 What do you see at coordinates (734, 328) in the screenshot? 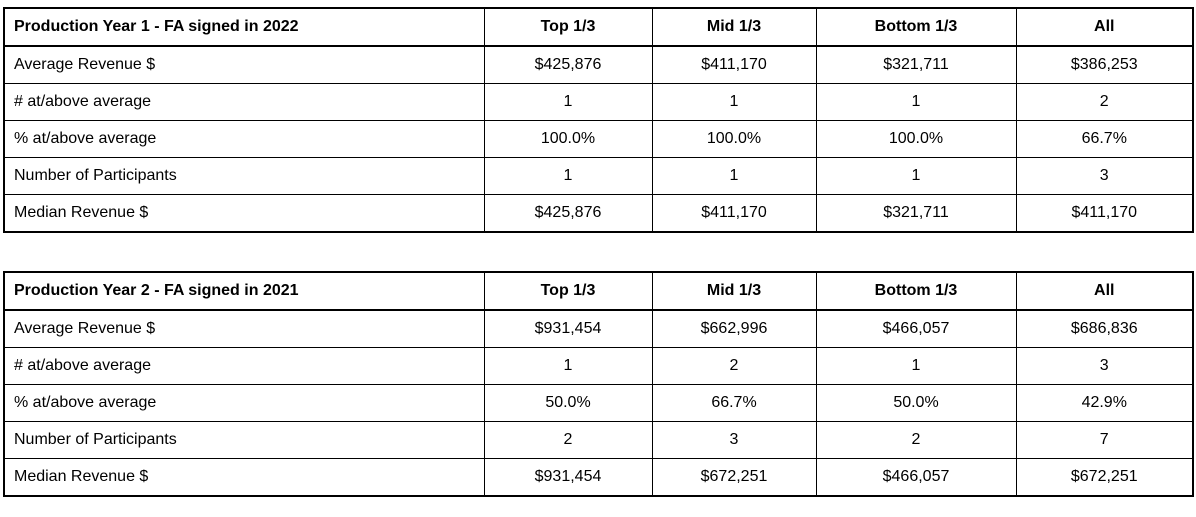
I see `cell-value: $662,996` at bounding box center [734, 328].